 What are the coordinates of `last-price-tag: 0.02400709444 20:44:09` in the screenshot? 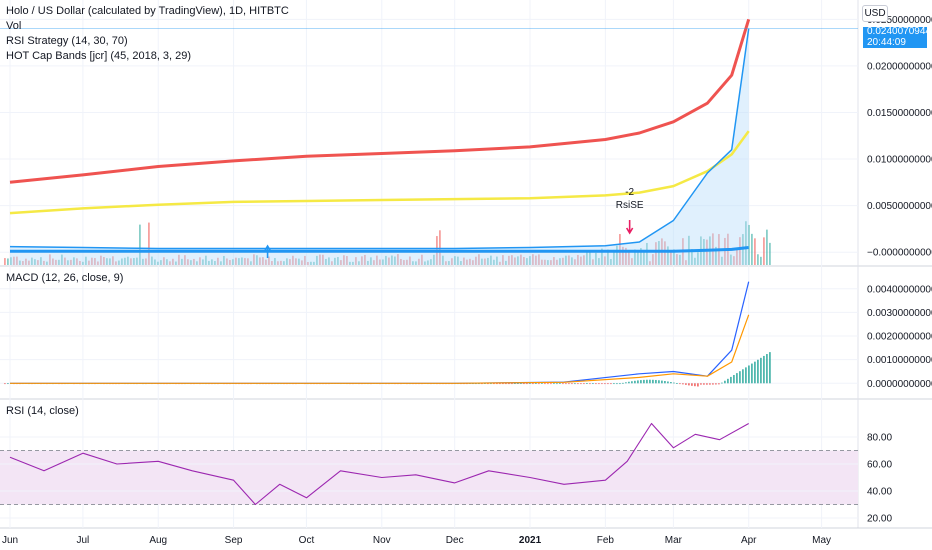 It's located at (897, 37).